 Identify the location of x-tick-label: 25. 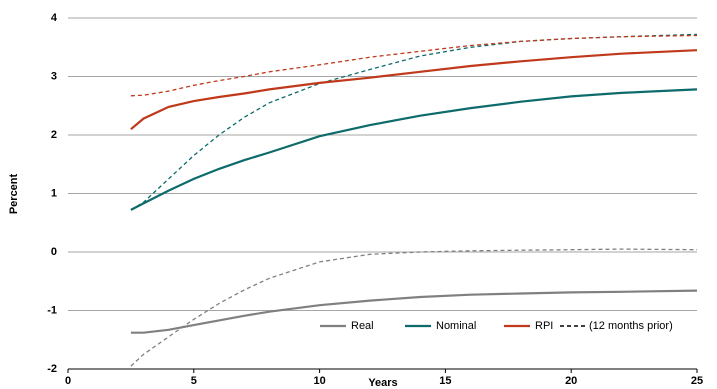
(697, 381).